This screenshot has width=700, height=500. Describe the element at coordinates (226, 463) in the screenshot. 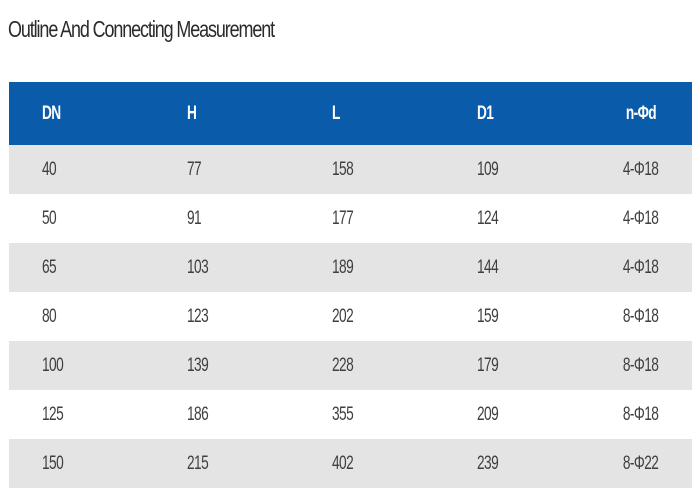

I see `cell-h: 215` at that location.